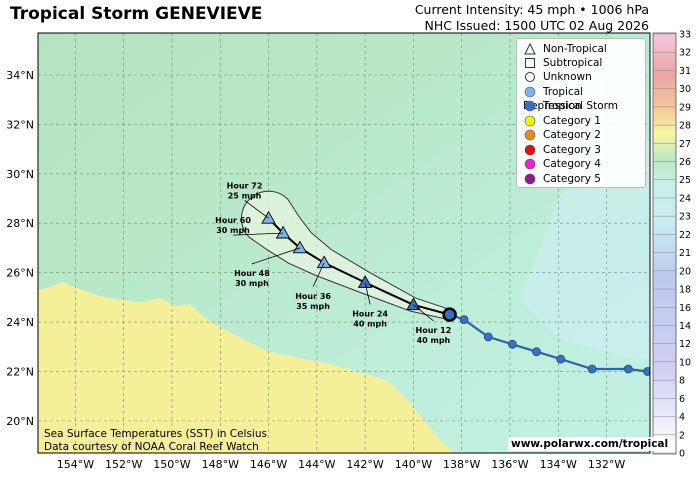 The image size is (699, 477). Describe the element at coordinates (685, 253) in the screenshot. I see `colorbar-tick-label: 21` at that location.